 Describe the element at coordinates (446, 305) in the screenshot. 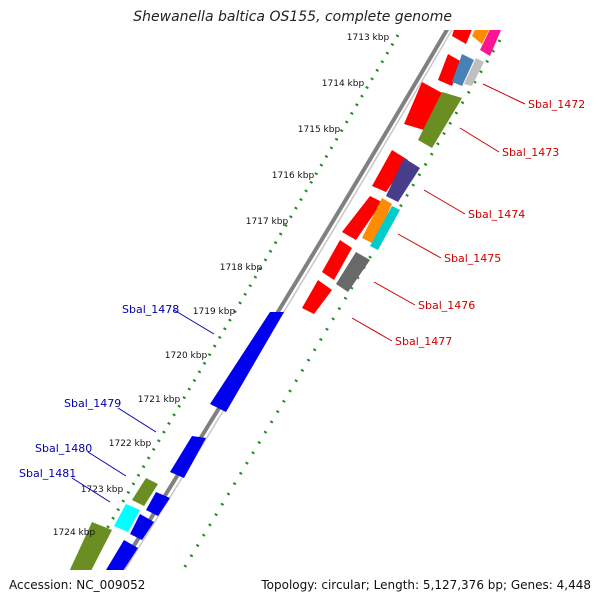

I see `gene-label: Sbal_1476` at that location.